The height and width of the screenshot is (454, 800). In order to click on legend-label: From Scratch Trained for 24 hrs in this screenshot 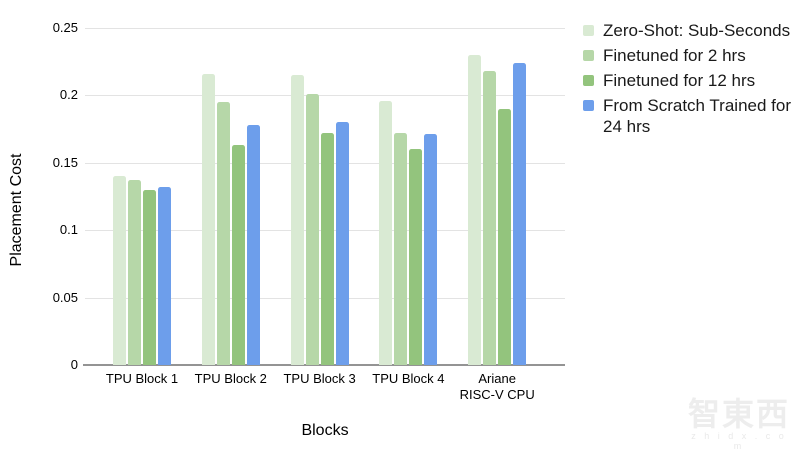, I will do `click(697, 116)`.